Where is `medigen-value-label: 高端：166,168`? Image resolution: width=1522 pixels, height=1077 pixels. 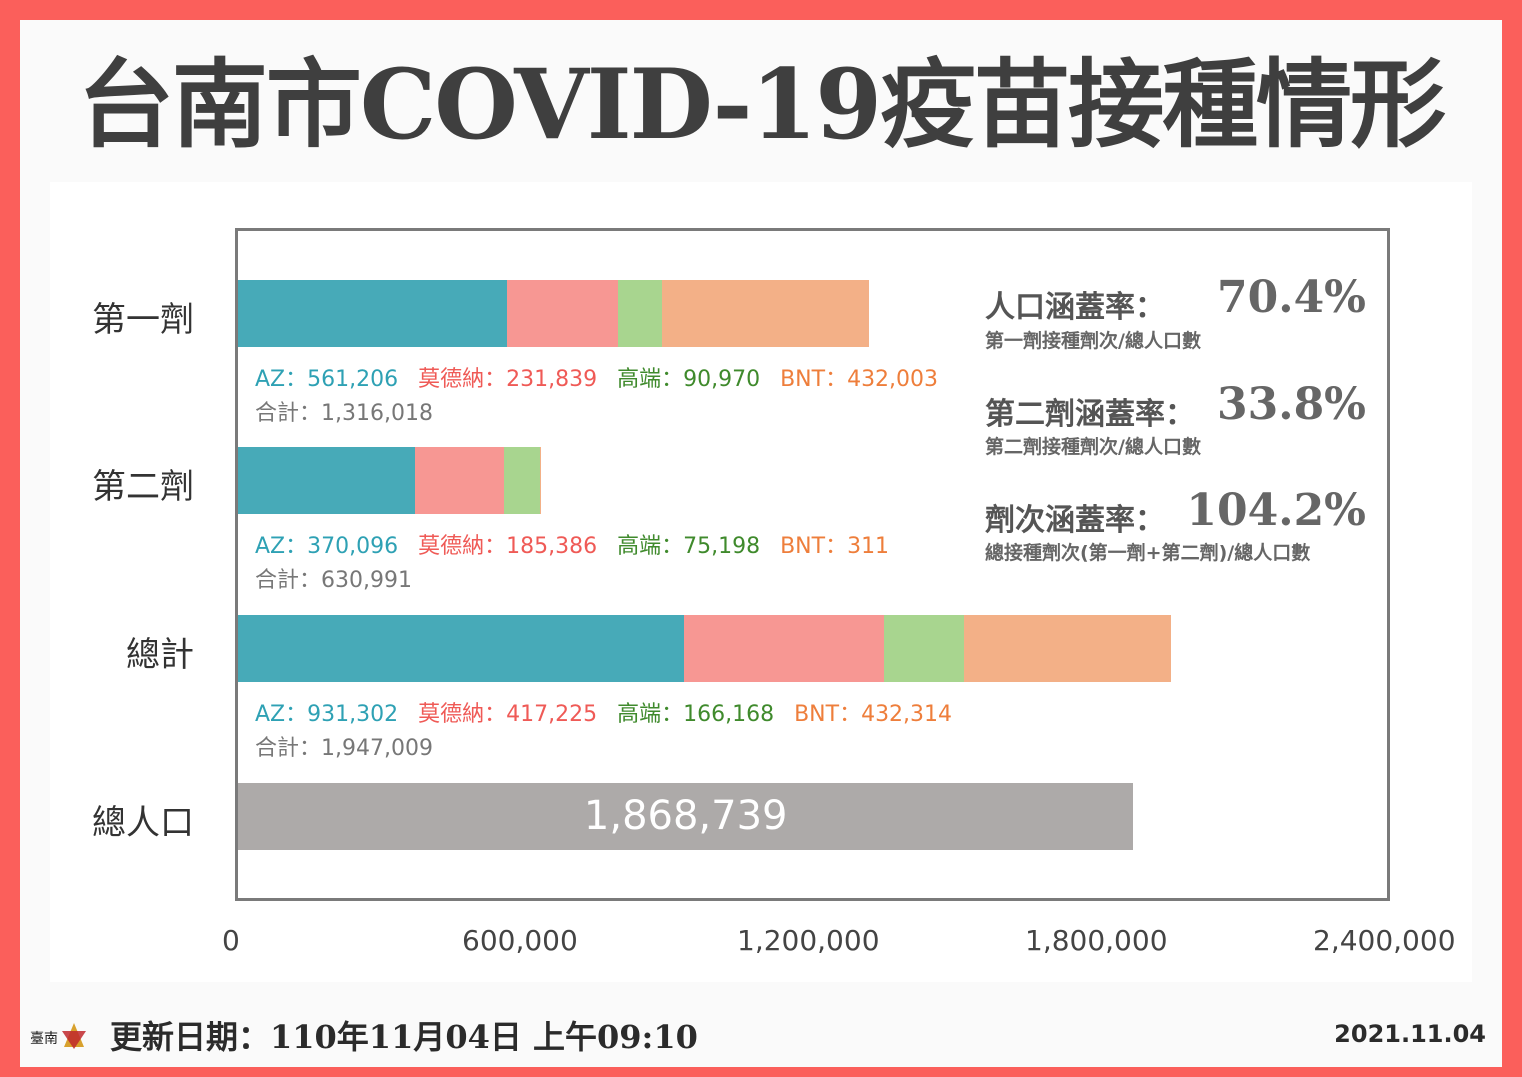 medigen-value-label: 高端：166,168 is located at coordinates (696, 714).